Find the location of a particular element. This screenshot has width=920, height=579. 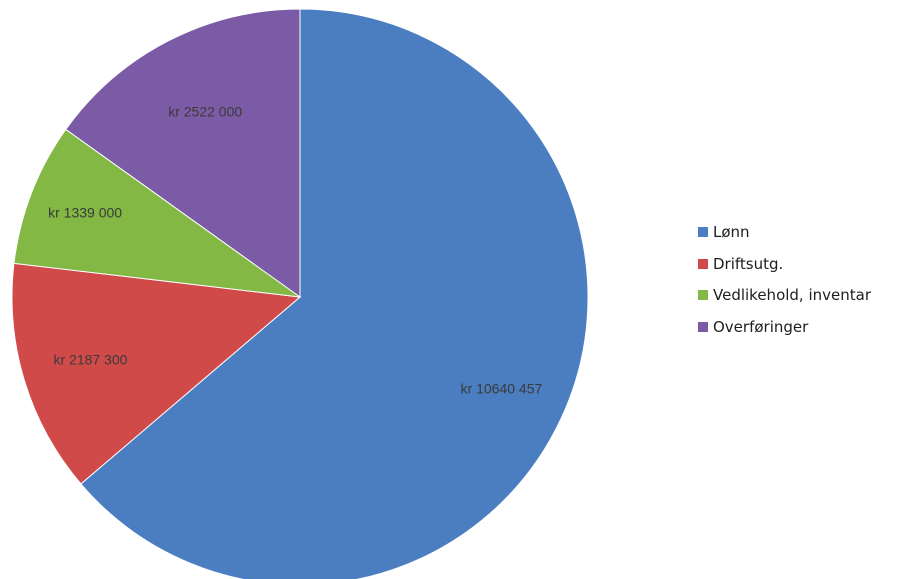

legend-label-driftsutg: Driftsutg. is located at coordinates (748, 263).